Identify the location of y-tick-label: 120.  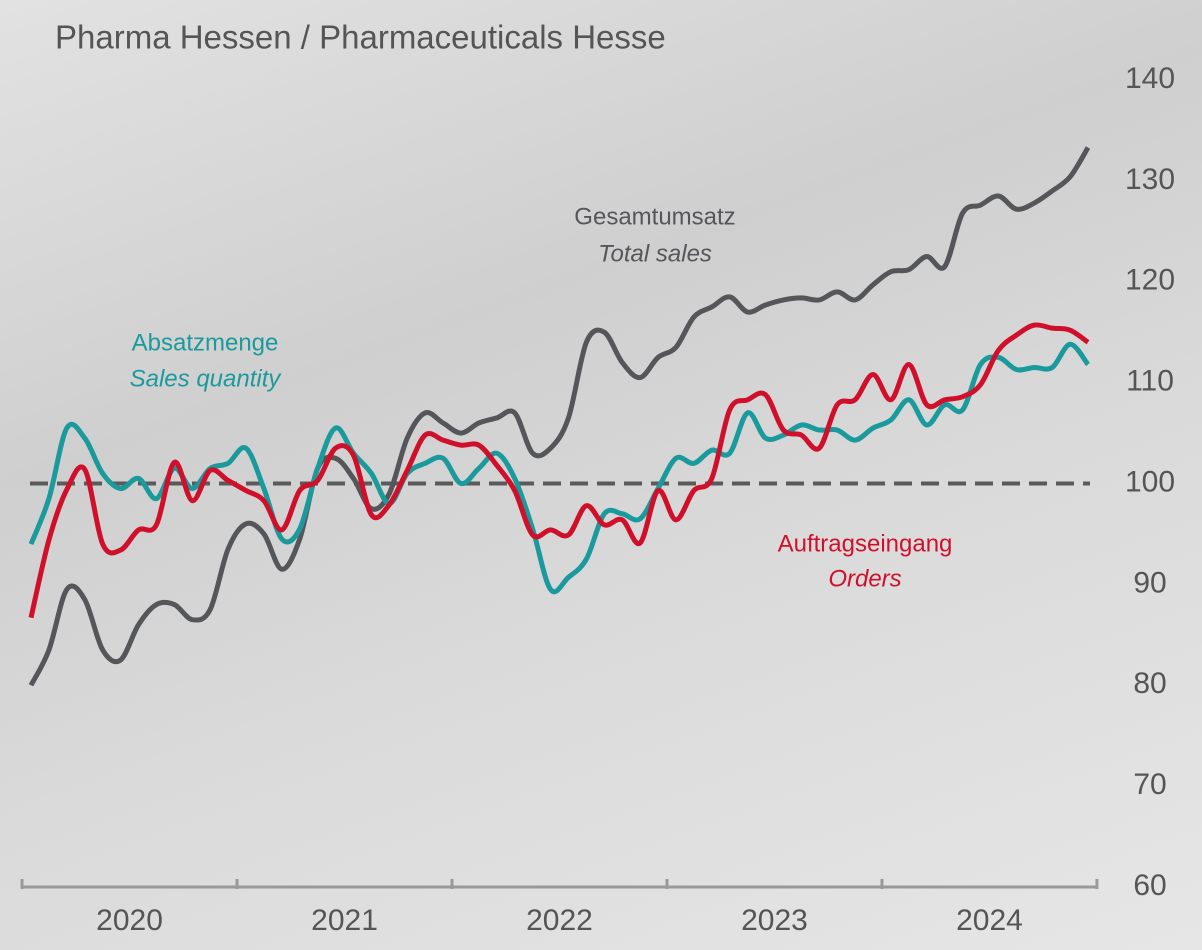
(1150, 280).